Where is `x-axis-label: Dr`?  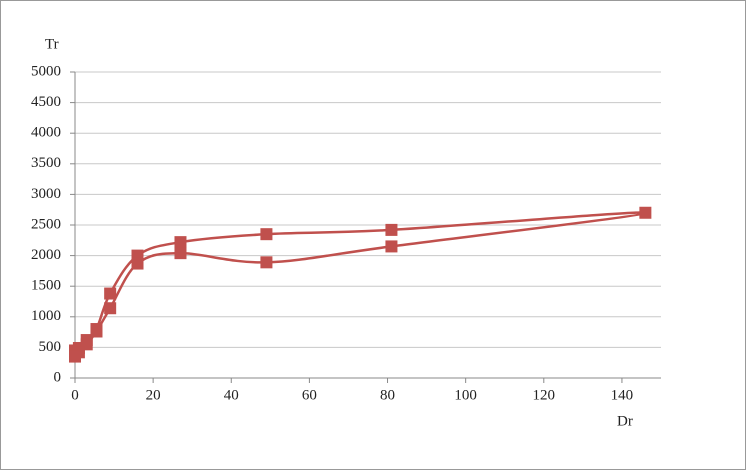
x-axis-label: Dr is located at coordinates (625, 421).